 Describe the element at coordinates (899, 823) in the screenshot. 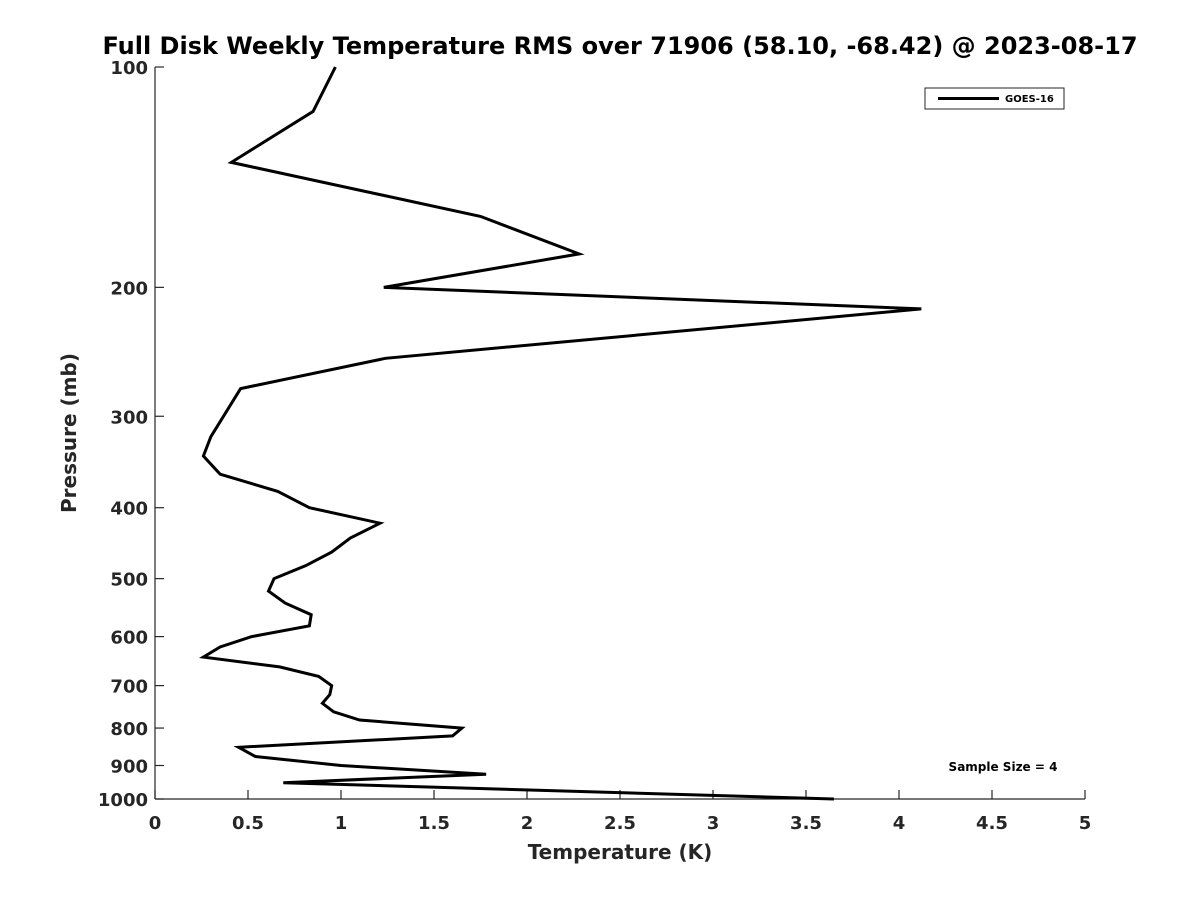

I see `x-tick-label: 4` at that location.